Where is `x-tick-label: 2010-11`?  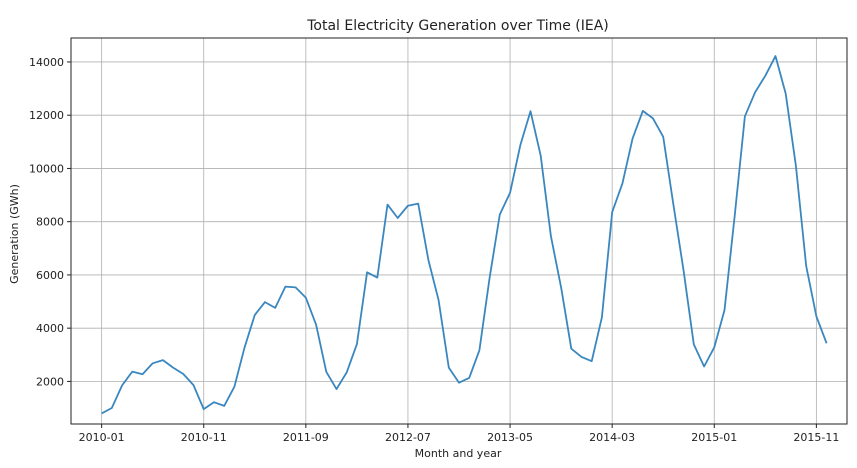 x-tick-label: 2010-11 is located at coordinates (204, 437).